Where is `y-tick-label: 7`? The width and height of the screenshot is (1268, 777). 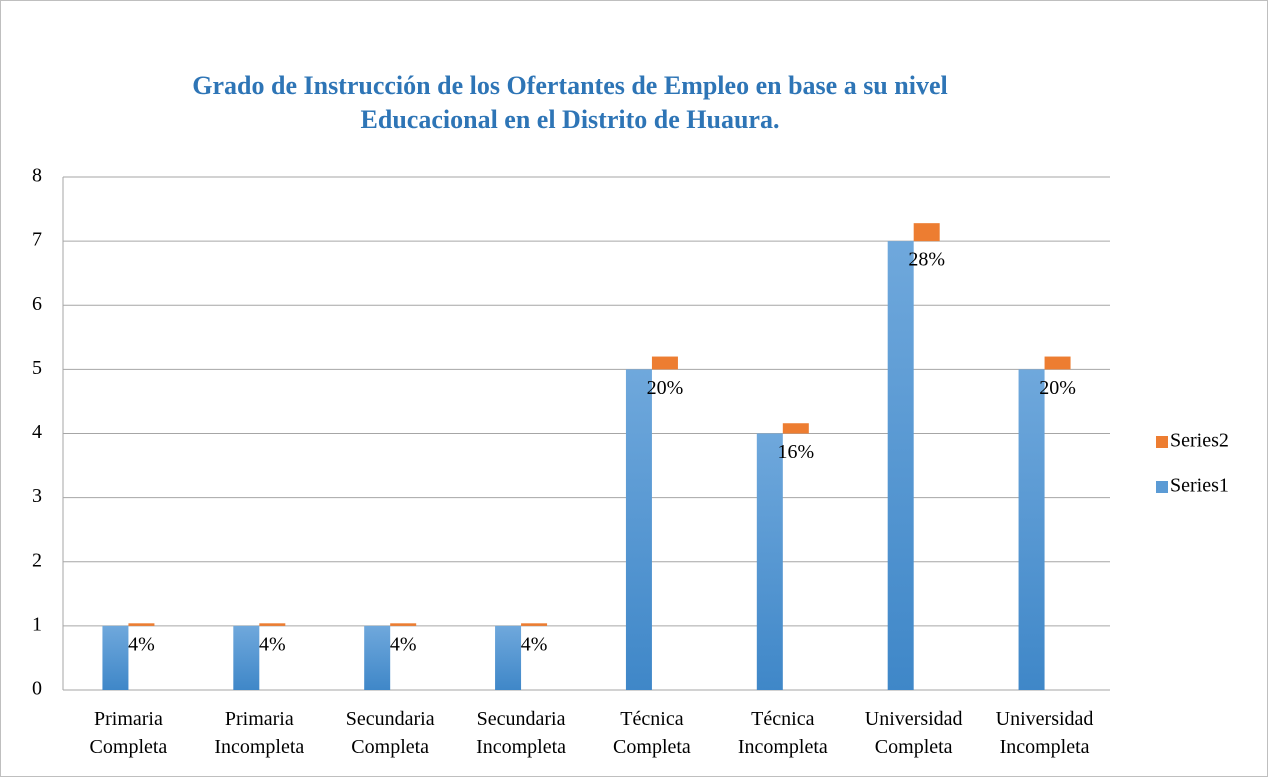
y-tick-label: 7 is located at coordinates (37, 240).